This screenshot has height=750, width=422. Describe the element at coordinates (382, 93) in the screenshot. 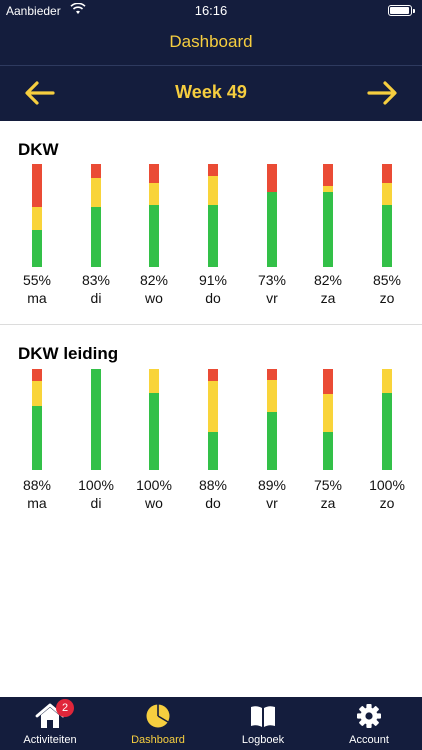

I see `next-week-button` at that location.